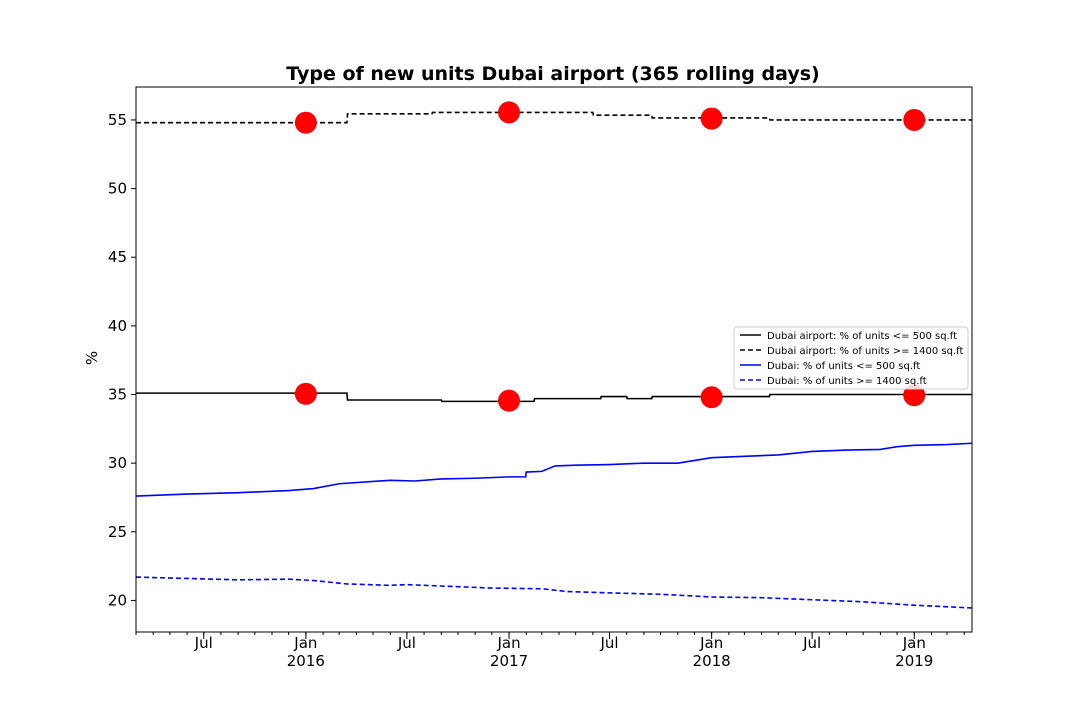  I want to click on y-tick-label-55: 55, so click(117, 120).